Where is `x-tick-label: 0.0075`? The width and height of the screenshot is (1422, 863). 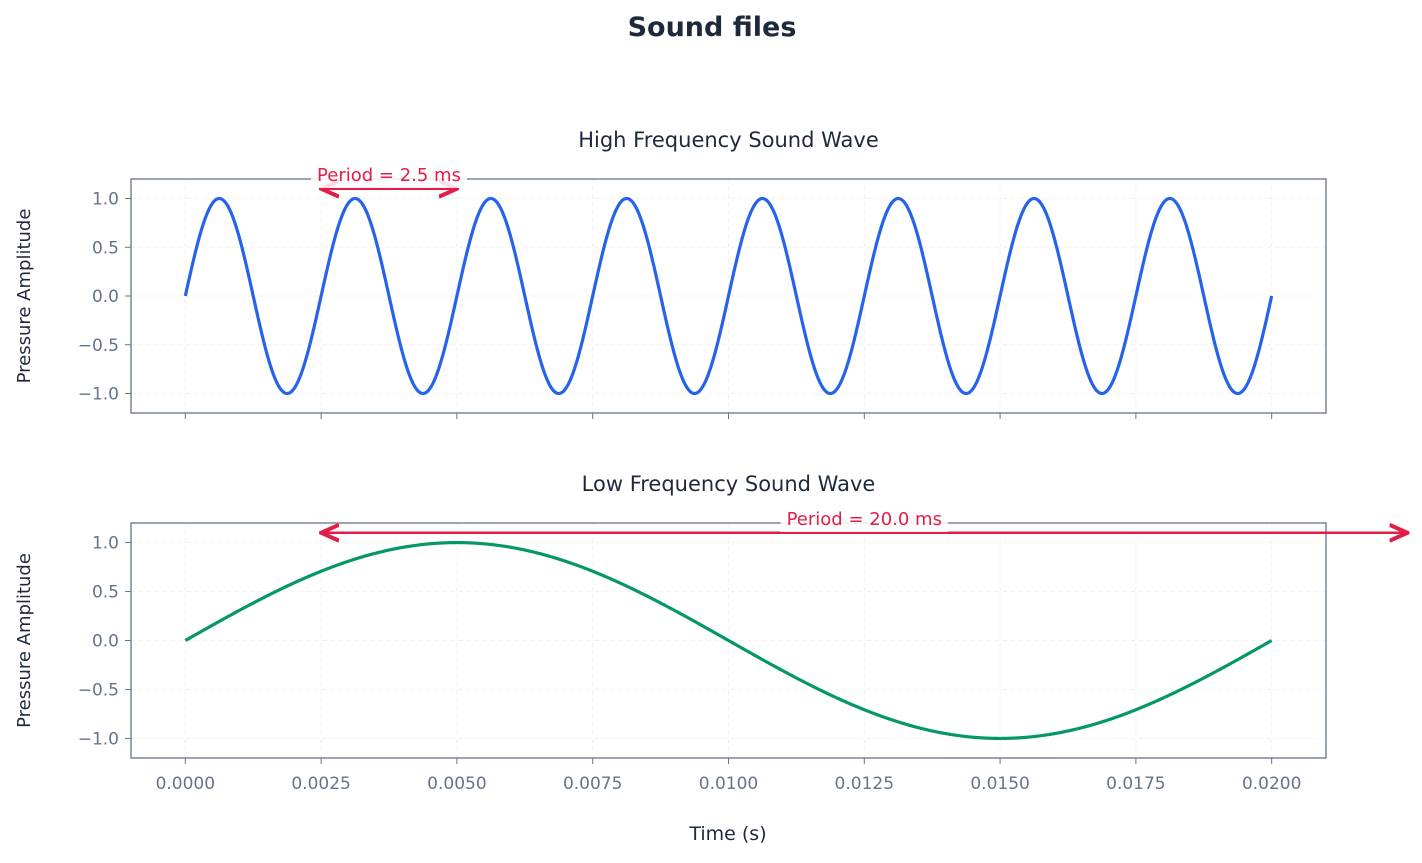
x-tick-label: 0.0075 is located at coordinates (592, 784).